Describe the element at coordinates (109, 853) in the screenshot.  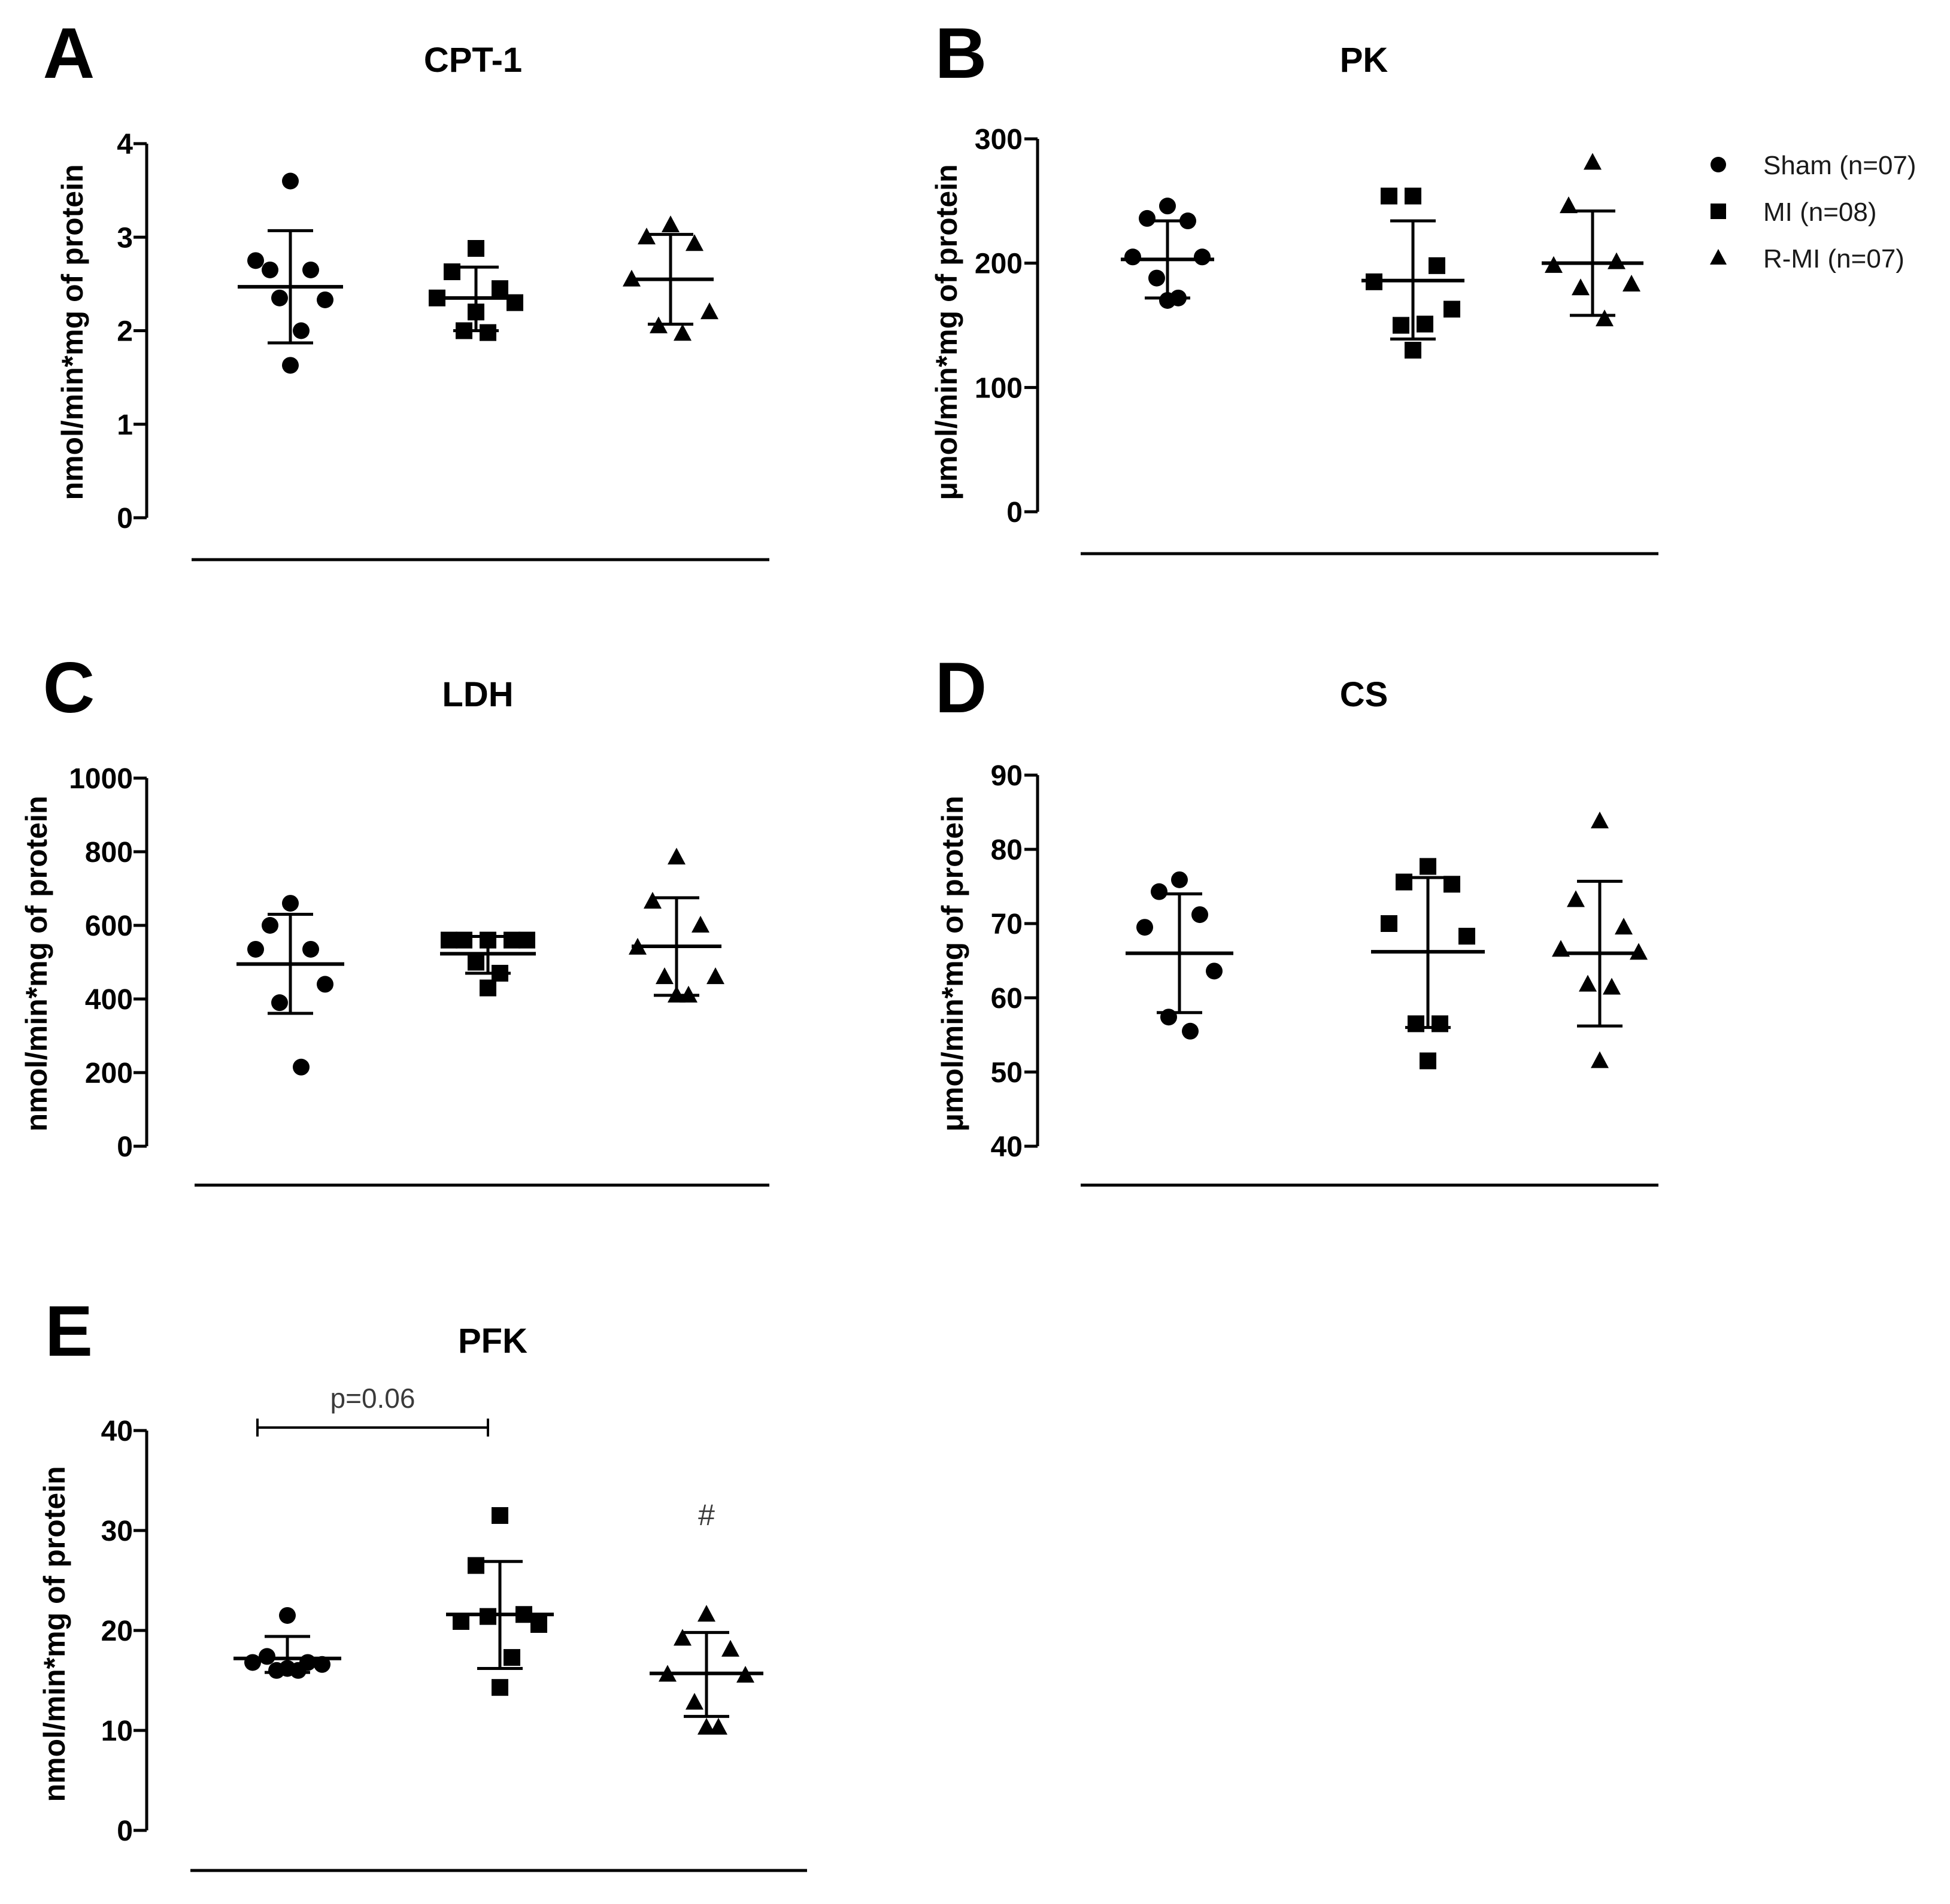
I see `y-tick-label: 800` at that location.